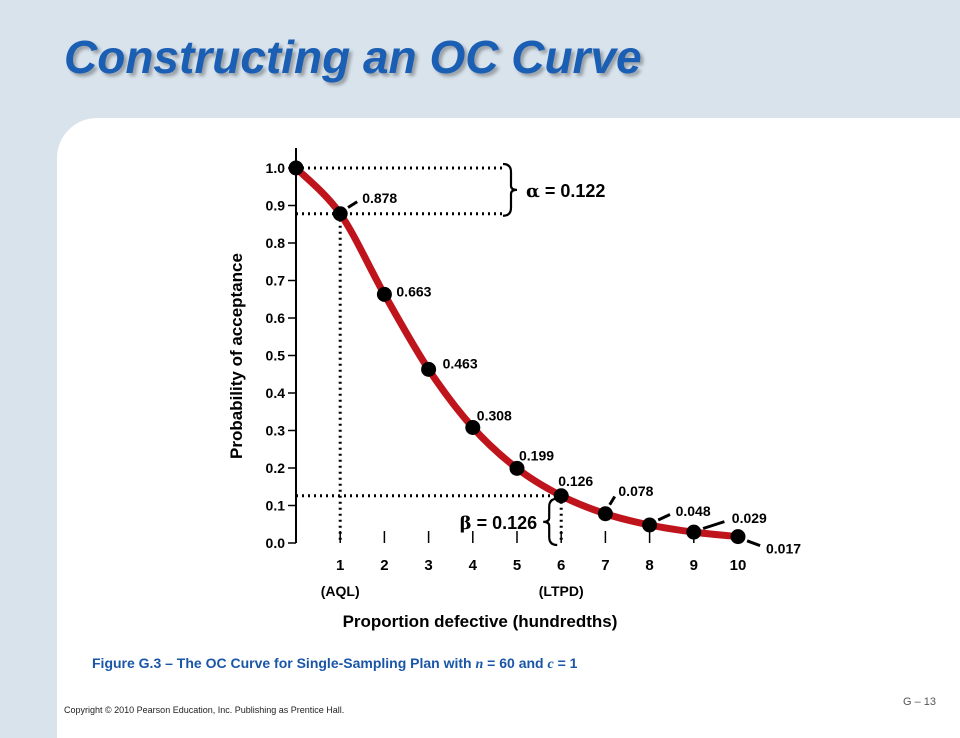  What do you see at coordinates (565, 663) in the screenshot?
I see `caption-suffix: = 1` at bounding box center [565, 663].